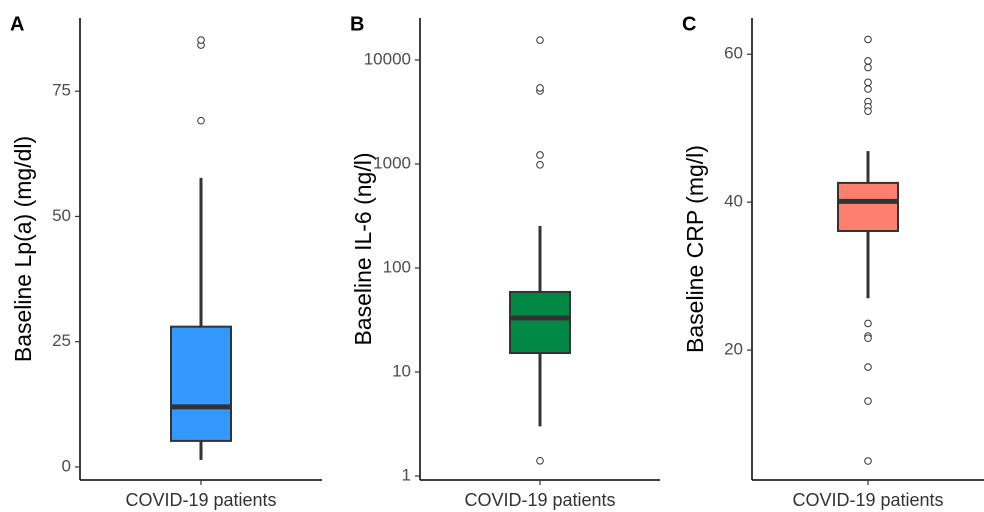  Describe the element at coordinates (695, 249) in the screenshot. I see `y-axis-title: Baseline CRP (mg/l)` at that location.